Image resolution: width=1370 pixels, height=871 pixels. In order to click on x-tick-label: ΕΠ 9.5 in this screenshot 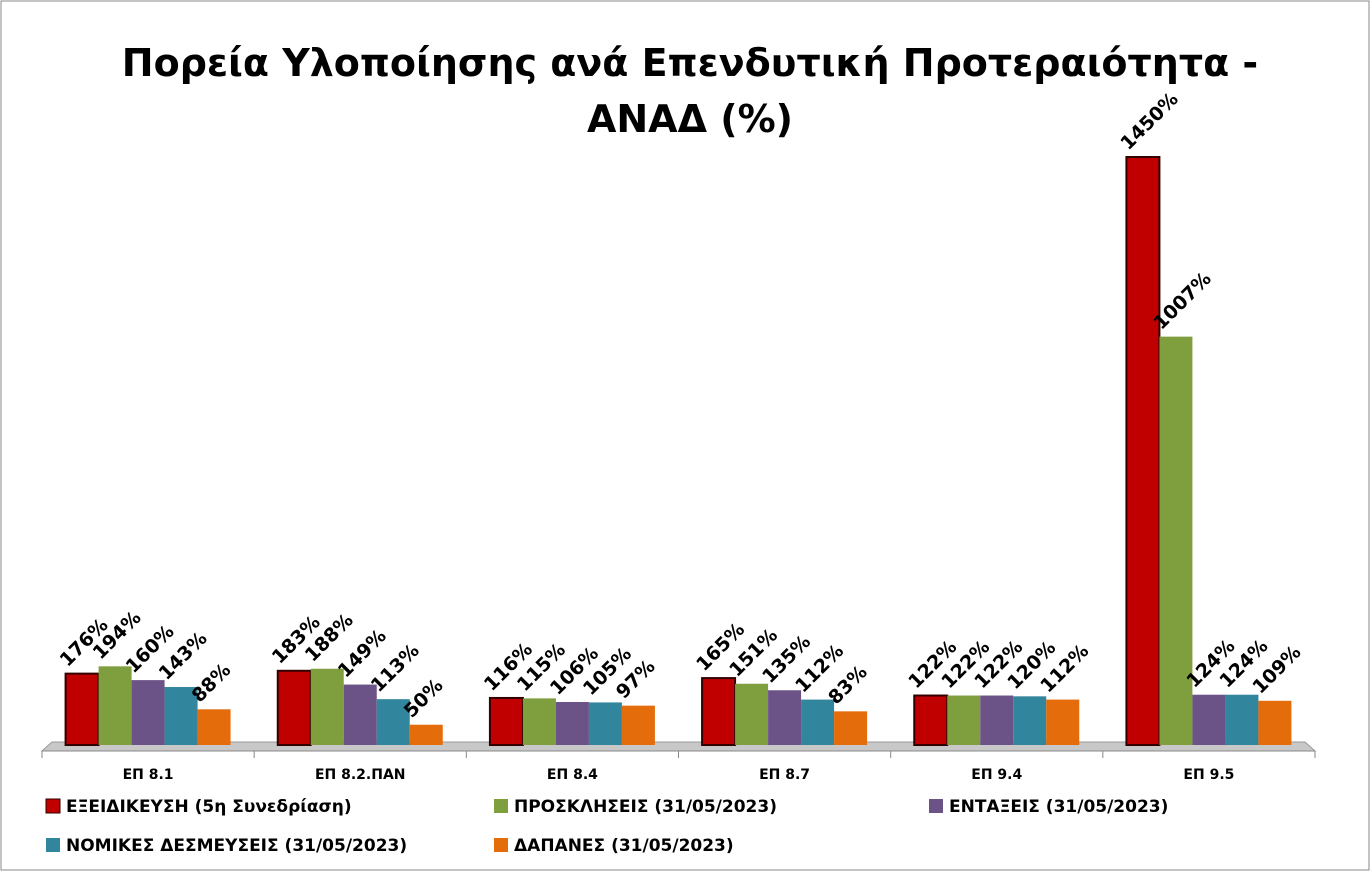, I will do `click(1208, 775)`.